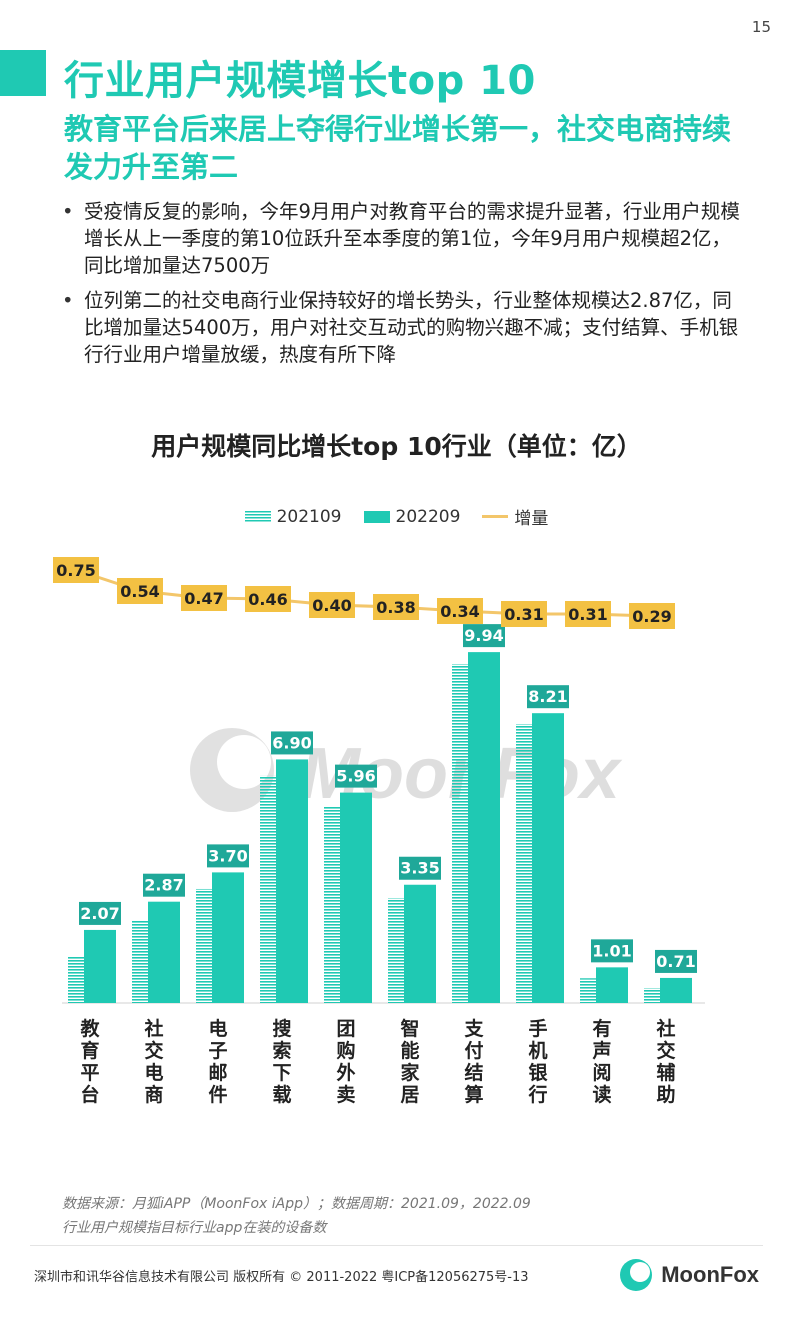  I want to click on data-label-increment: 0.34, so click(459, 611).